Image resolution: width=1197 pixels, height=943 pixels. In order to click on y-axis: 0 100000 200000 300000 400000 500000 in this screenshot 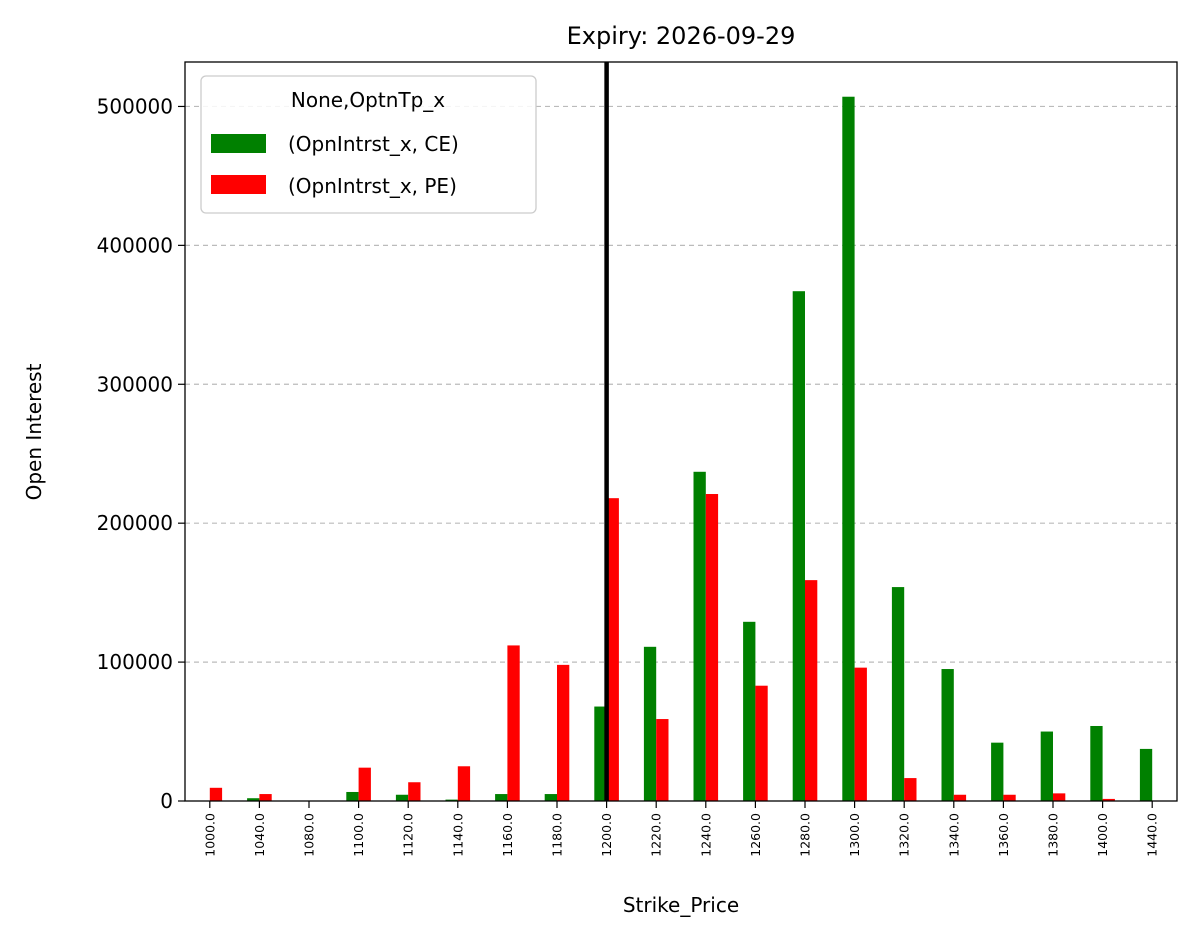, I will do `click(141, 453)`.